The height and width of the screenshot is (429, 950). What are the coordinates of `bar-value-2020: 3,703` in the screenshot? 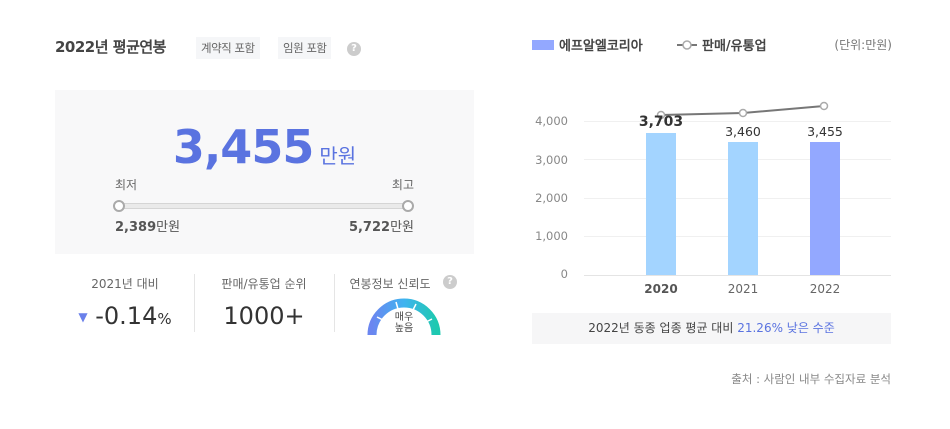 It's located at (661, 122).